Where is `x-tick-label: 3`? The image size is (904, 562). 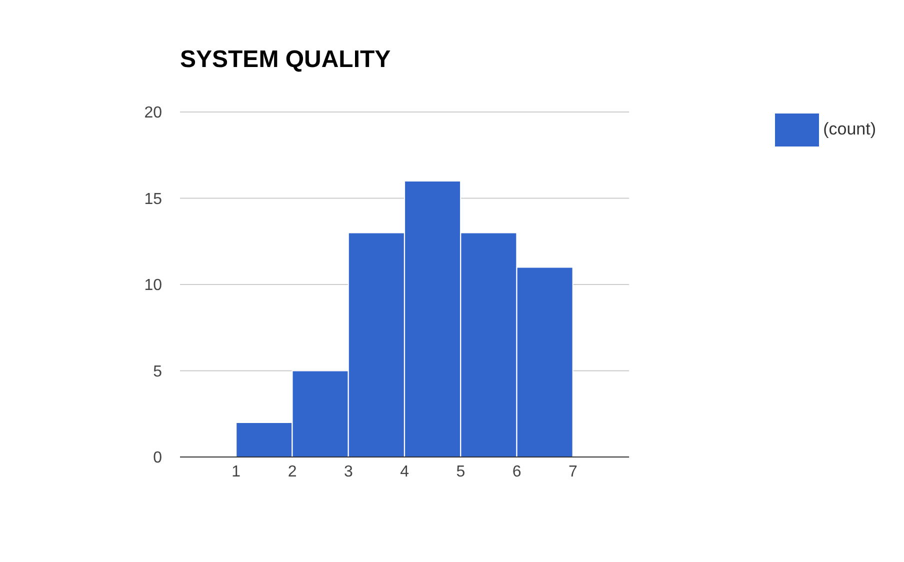
x-tick-label: 3 is located at coordinates (348, 471).